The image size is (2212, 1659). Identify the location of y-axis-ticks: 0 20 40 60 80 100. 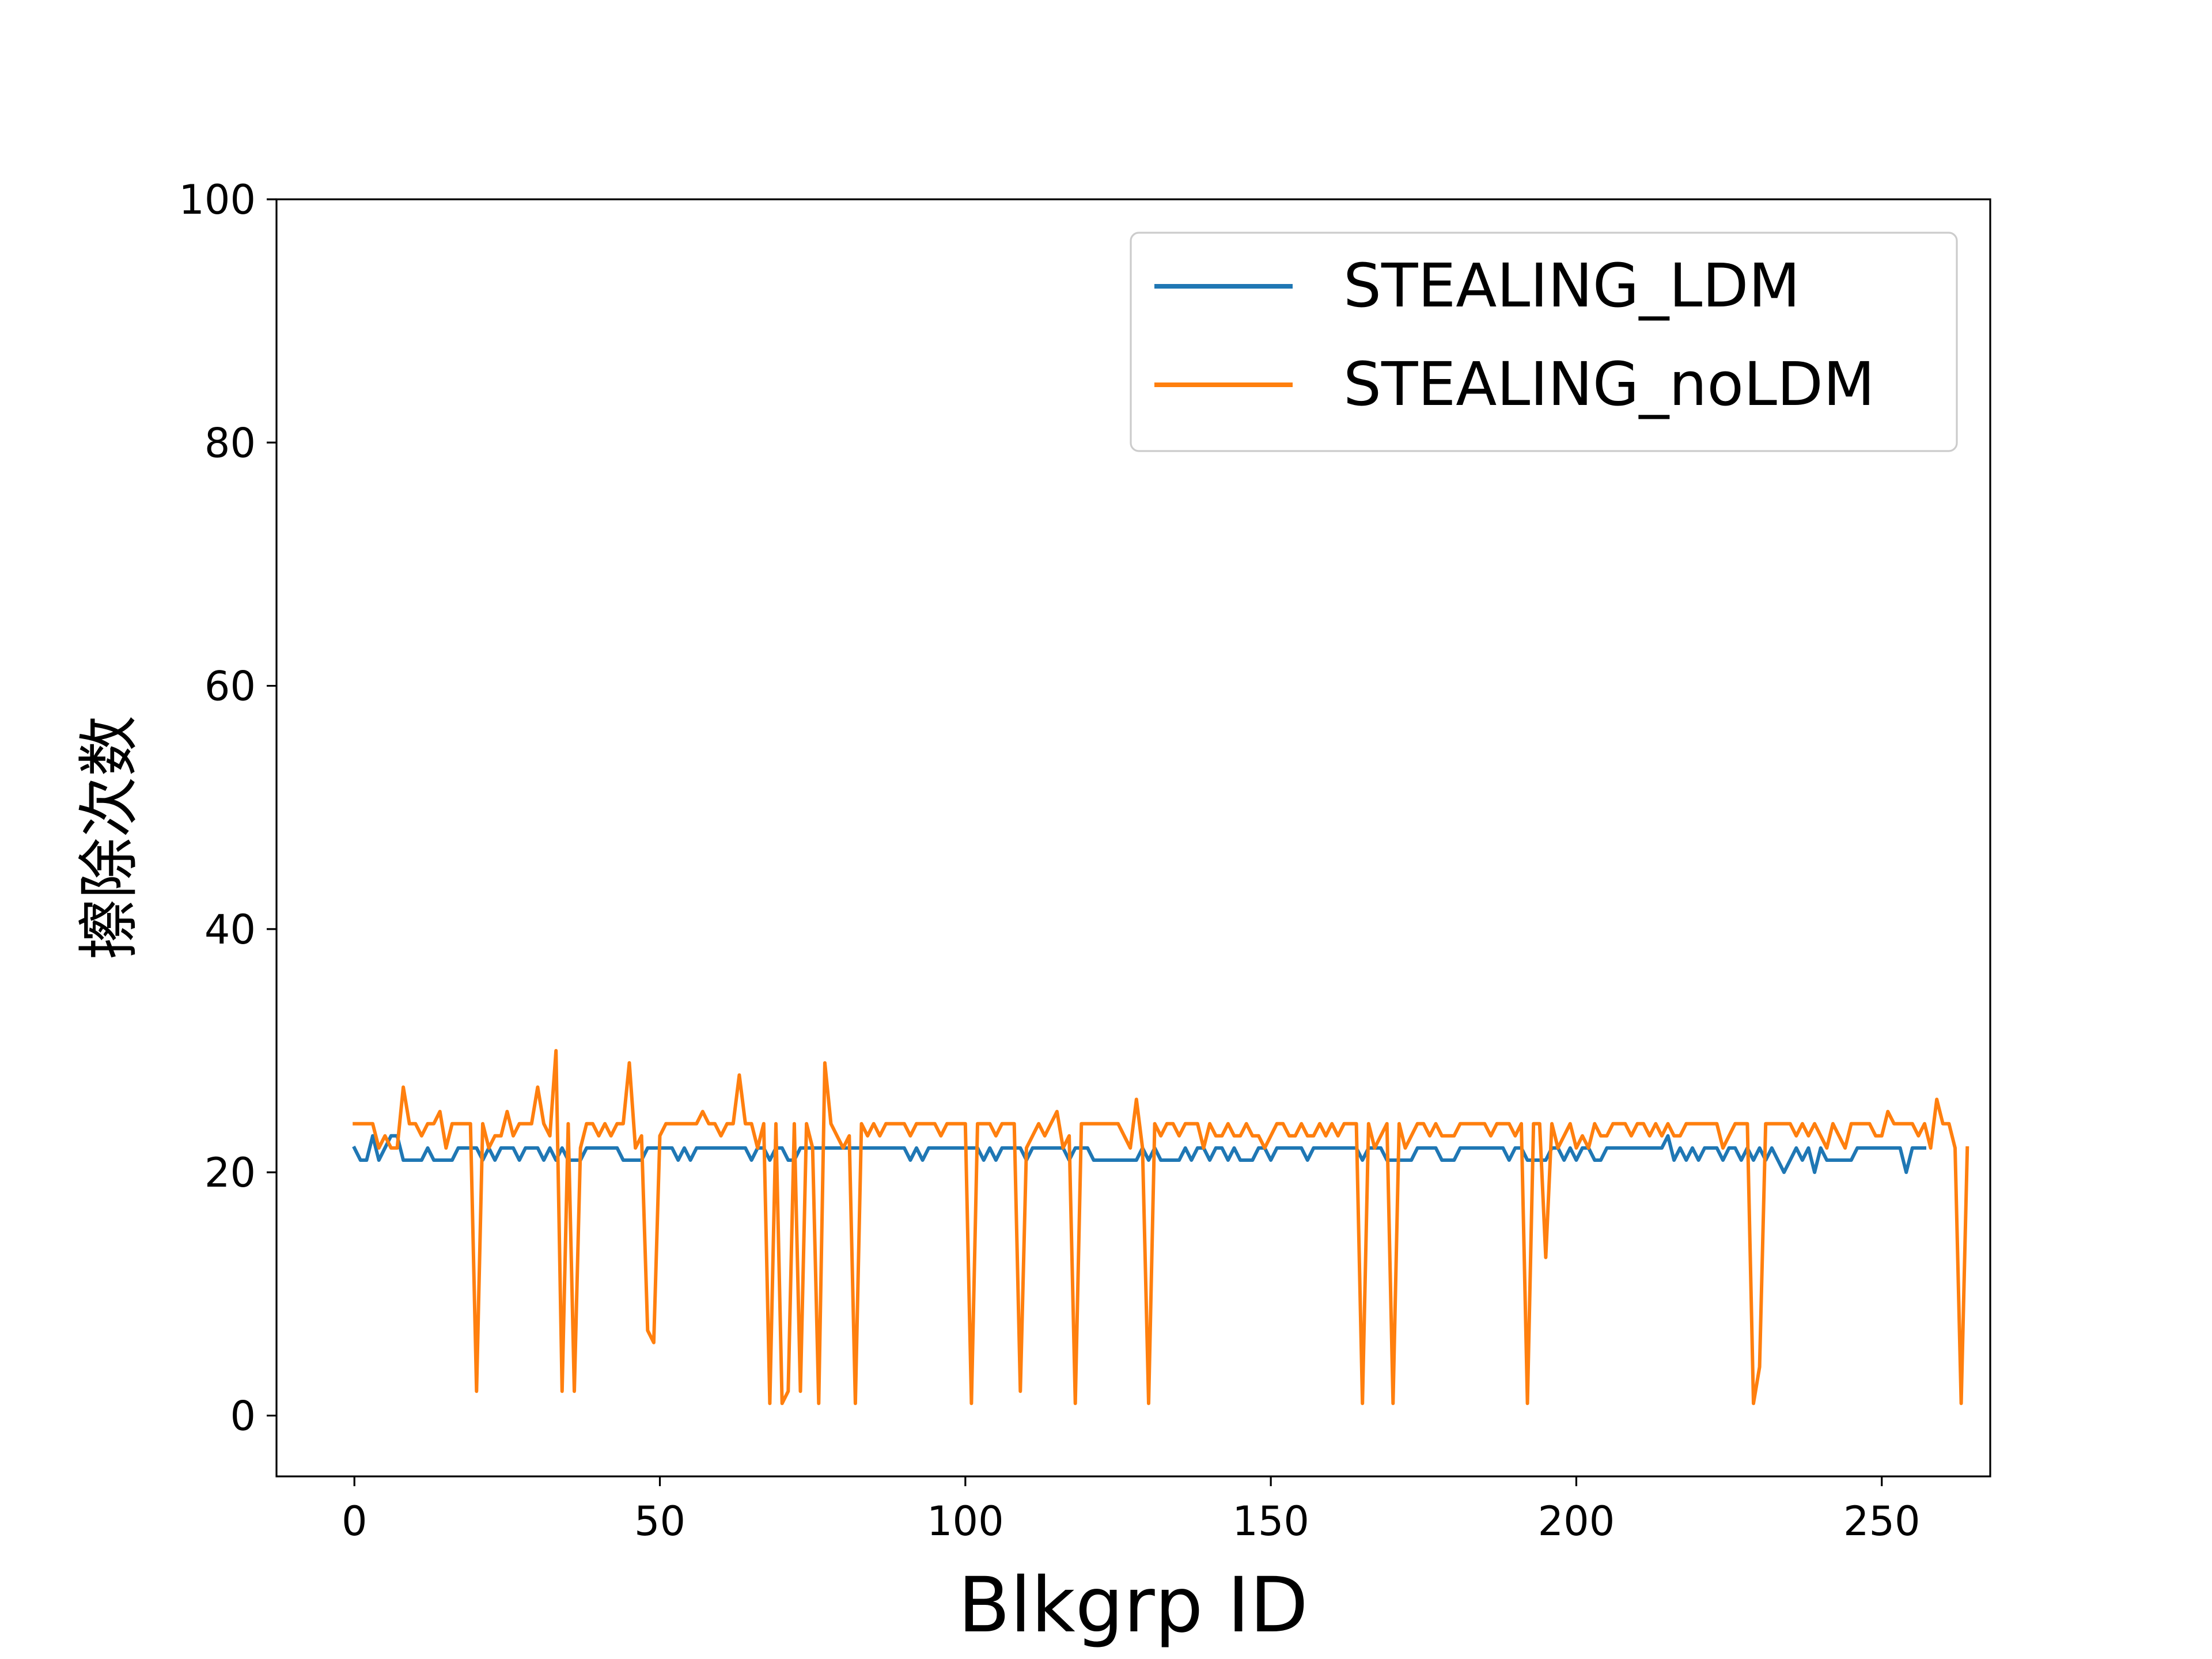
(227, 808).